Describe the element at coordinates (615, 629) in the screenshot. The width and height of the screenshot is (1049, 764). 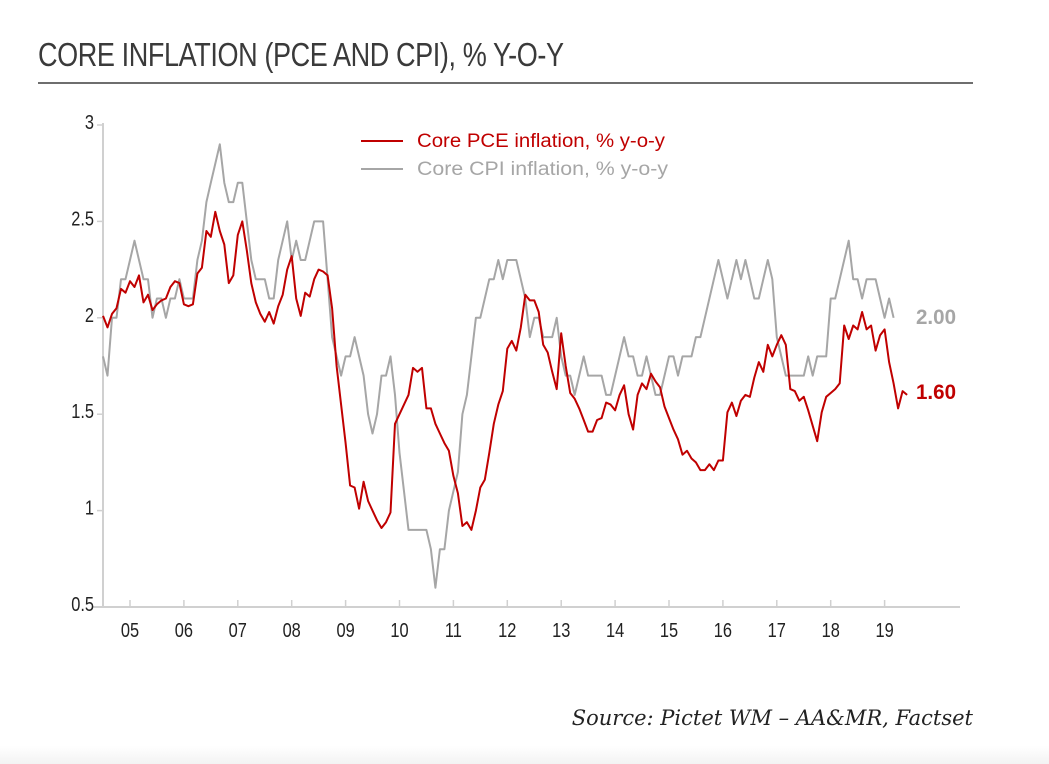
I see `x-tick-label: 14` at that location.